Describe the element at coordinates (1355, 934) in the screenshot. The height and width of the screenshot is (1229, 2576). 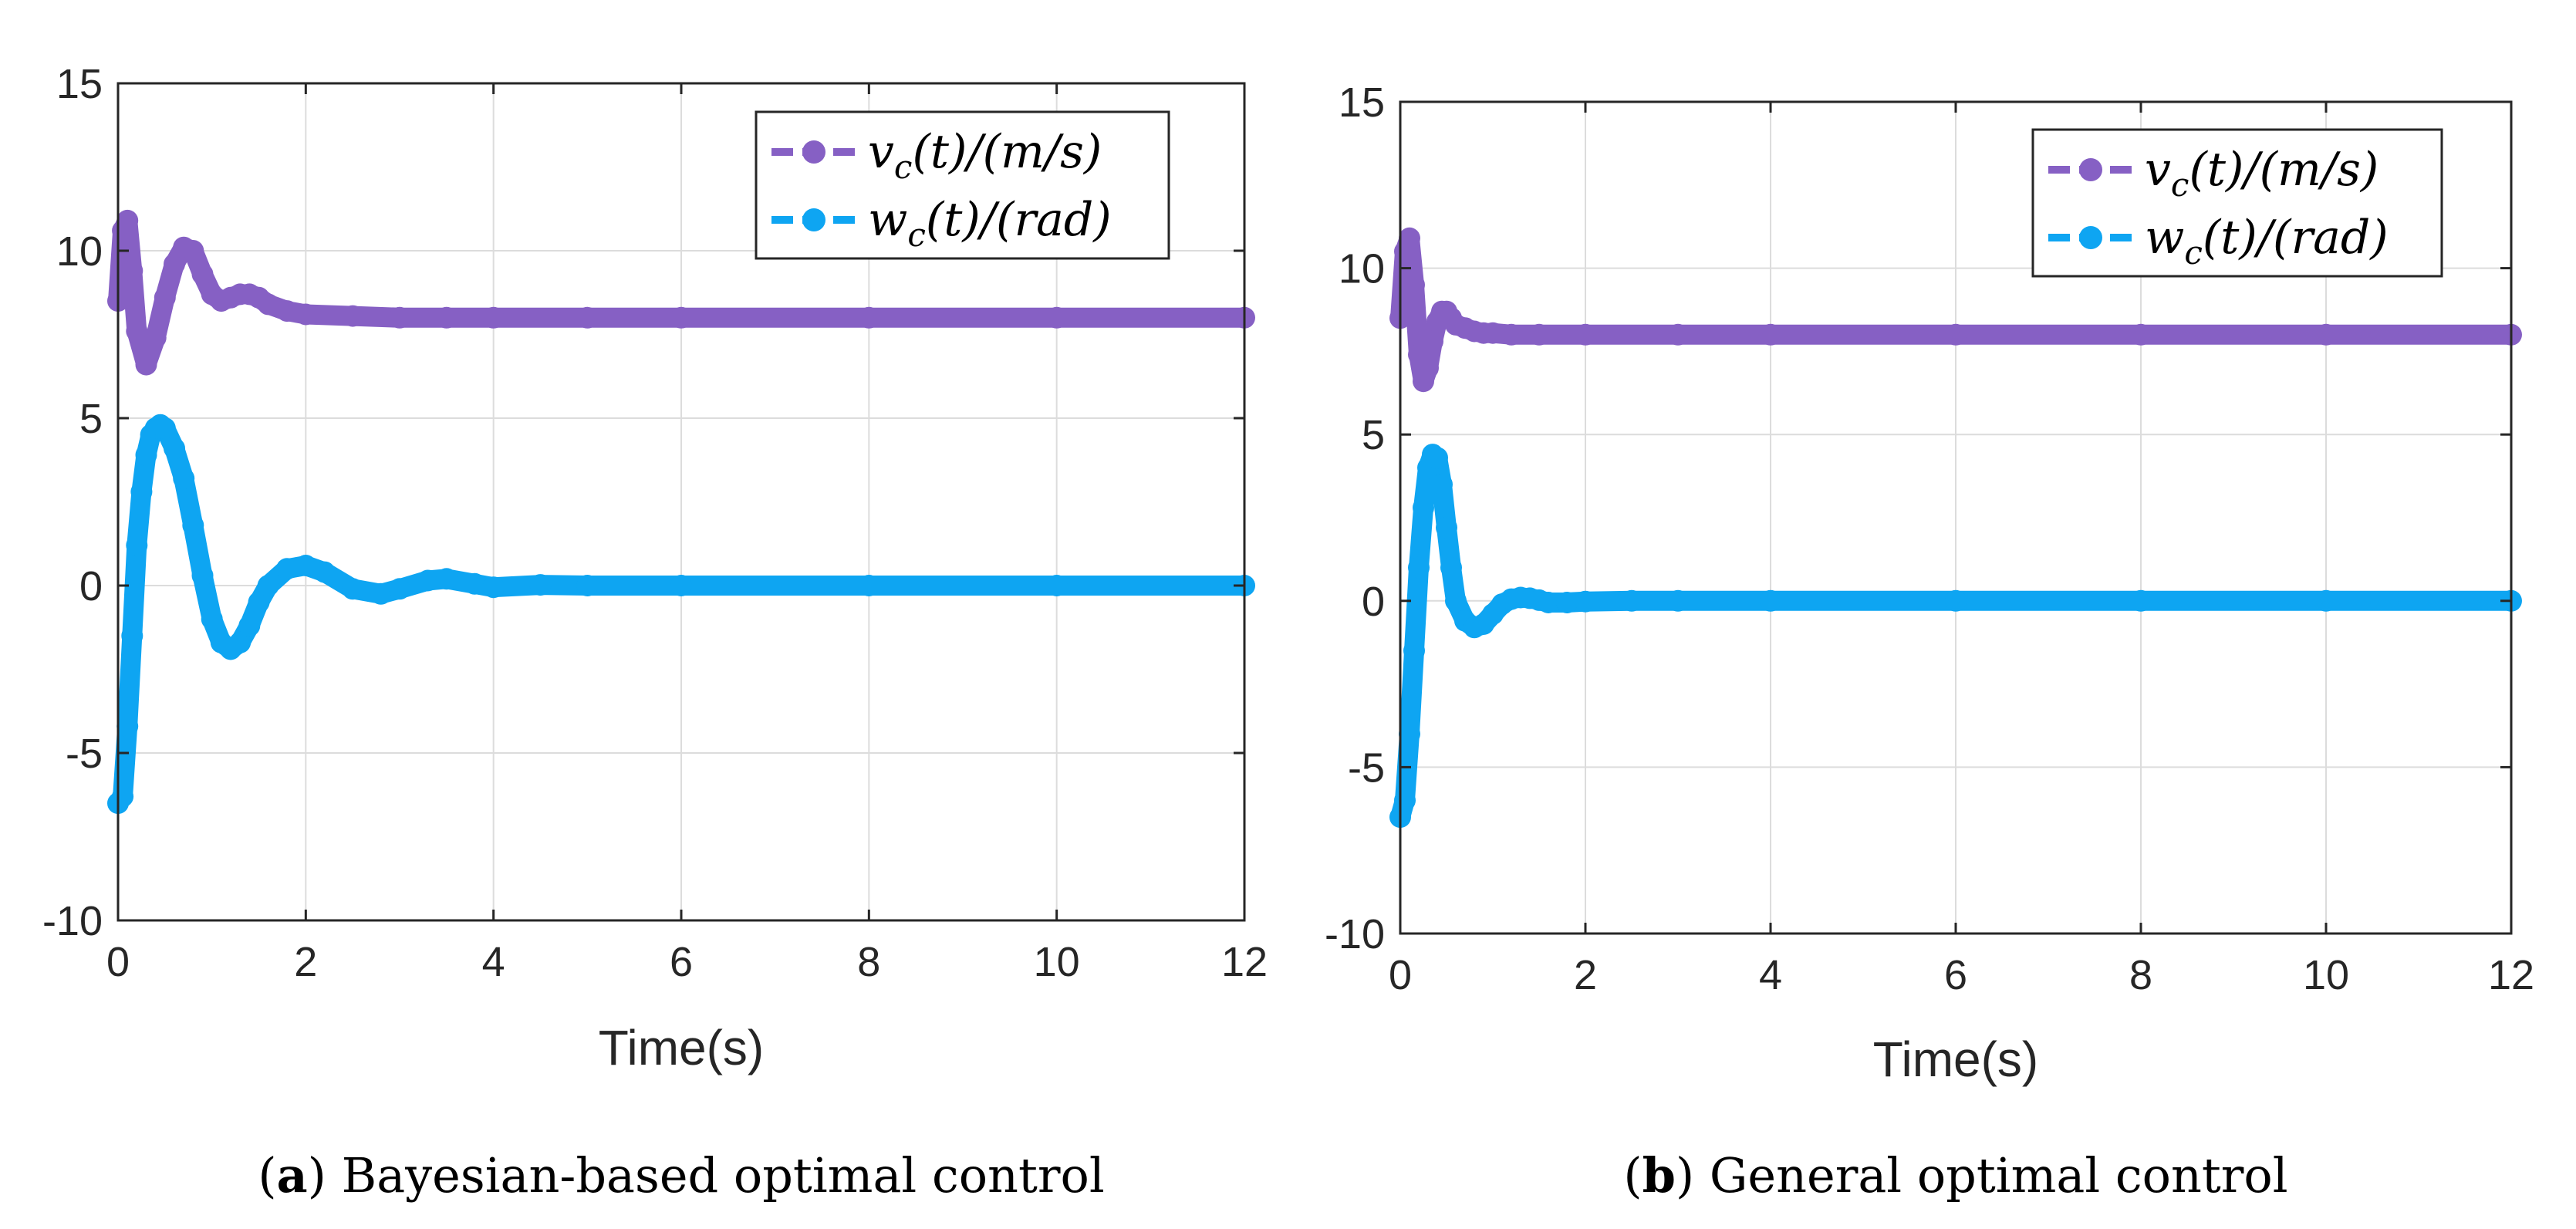
I see `y-tick-label: -10` at that location.